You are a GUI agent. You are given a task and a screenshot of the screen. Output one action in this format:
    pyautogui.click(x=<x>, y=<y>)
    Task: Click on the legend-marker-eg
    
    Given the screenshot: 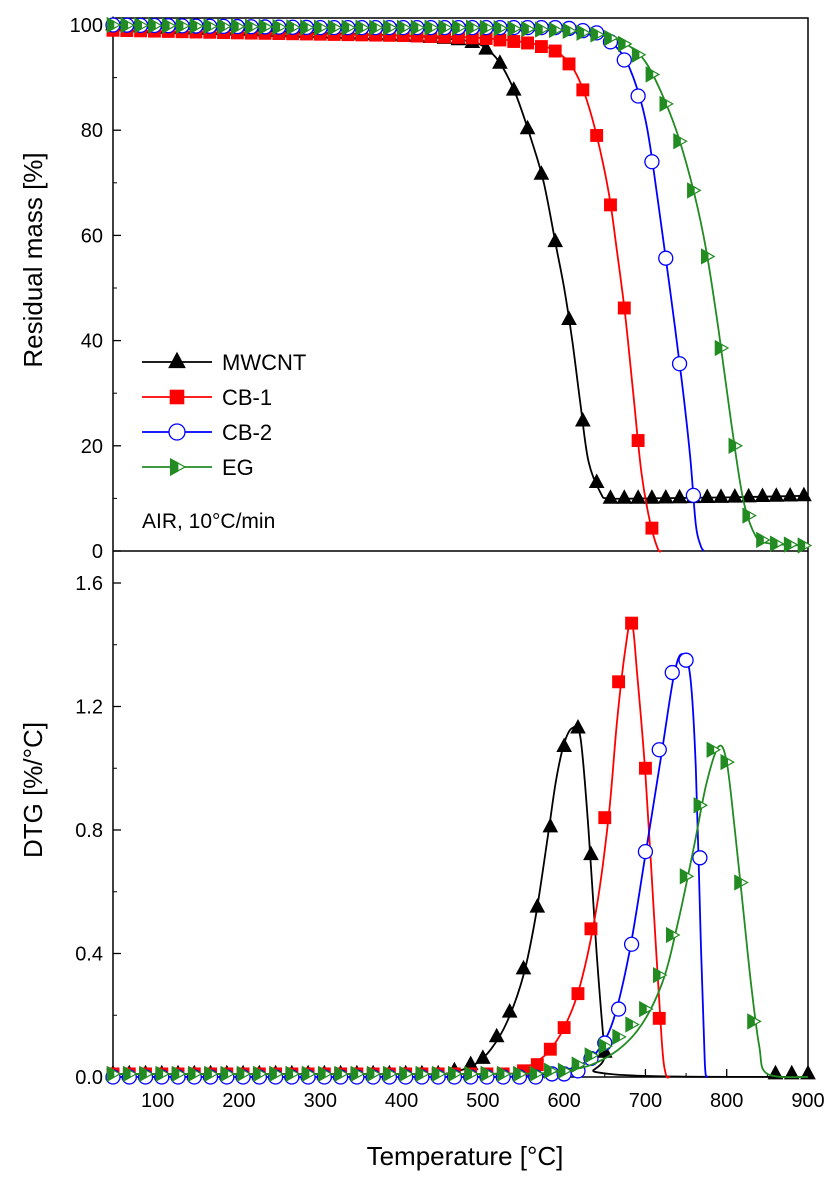 What is the action you would take?
    pyautogui.click(x=178, y=467)
    